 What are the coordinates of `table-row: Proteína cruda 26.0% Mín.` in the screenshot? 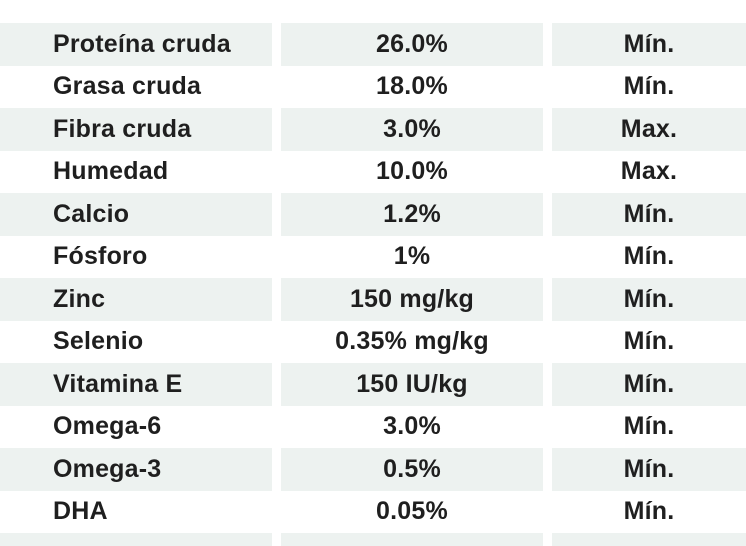 It's located at (373, 44).